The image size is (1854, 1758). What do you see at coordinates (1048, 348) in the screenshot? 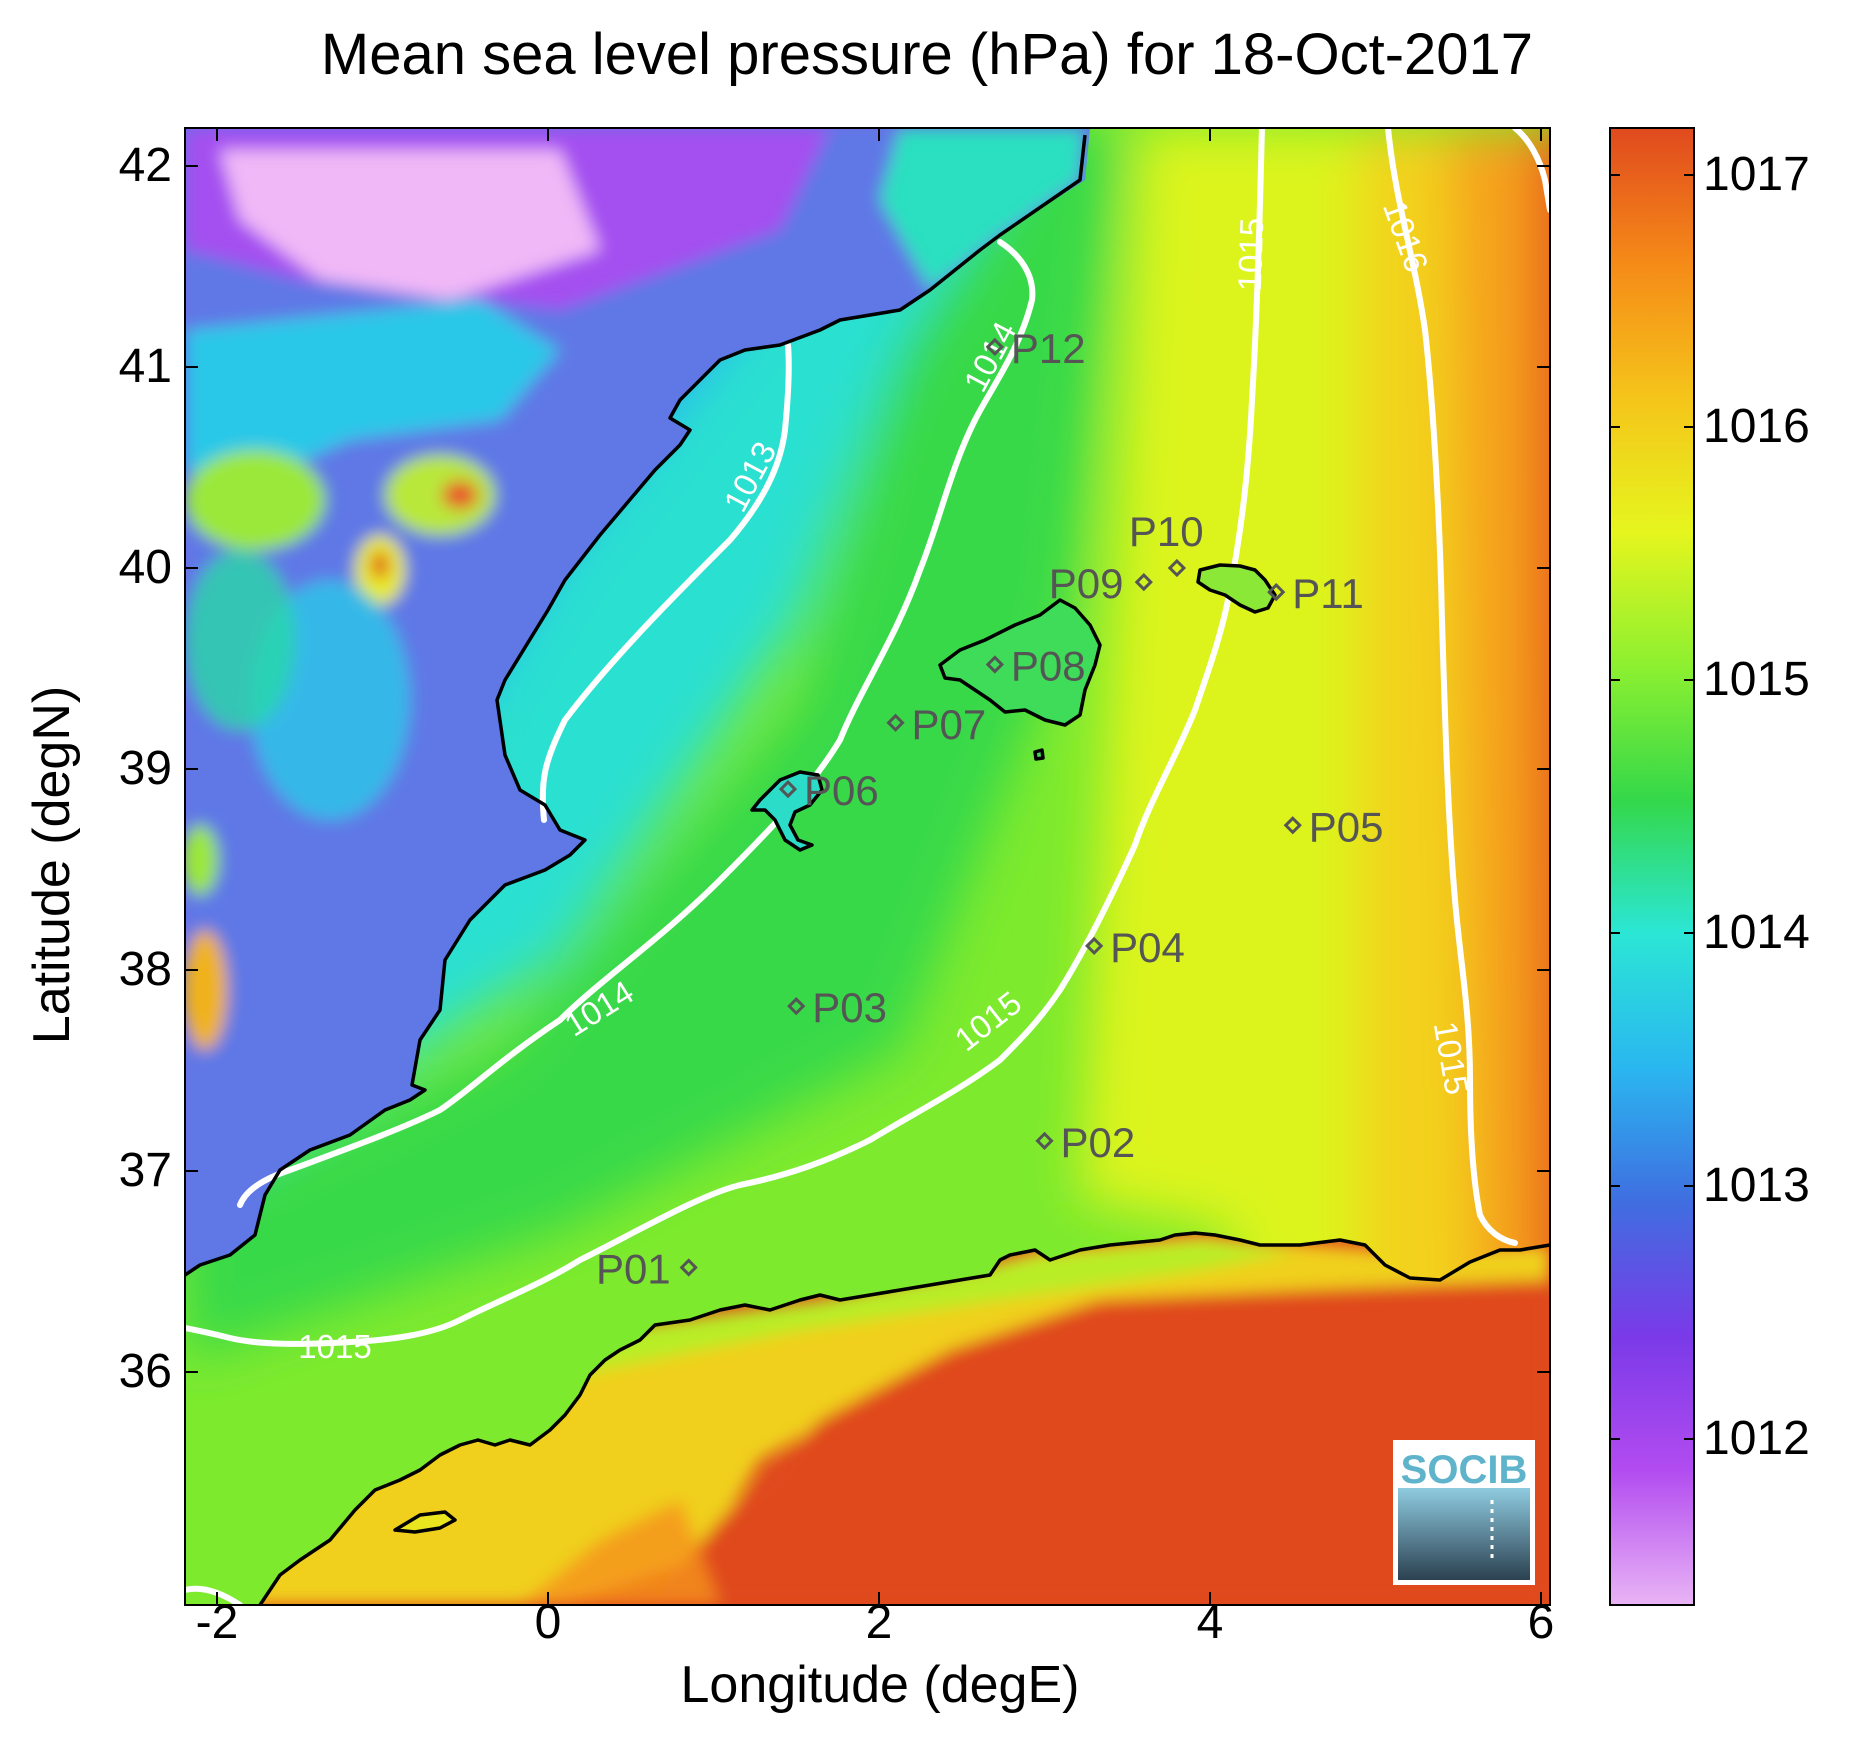
I see `station-label: P12` at bounding box center [1048, 348].